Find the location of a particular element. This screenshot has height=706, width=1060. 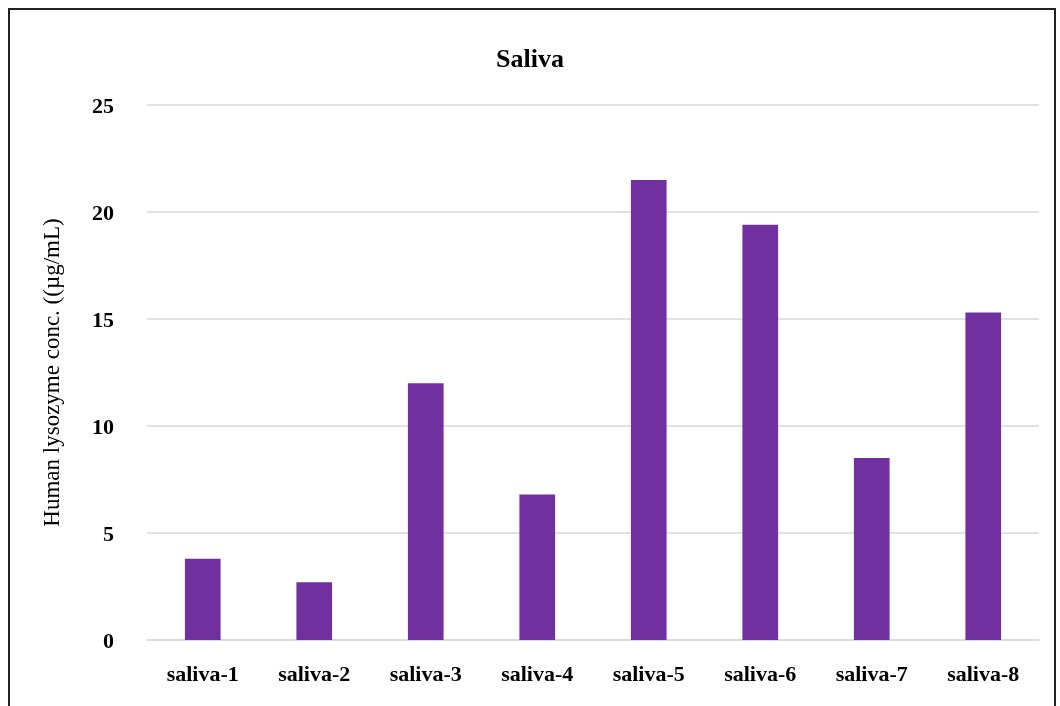

x-tick-label: saliva-1 is located at coordinates (202, 673).